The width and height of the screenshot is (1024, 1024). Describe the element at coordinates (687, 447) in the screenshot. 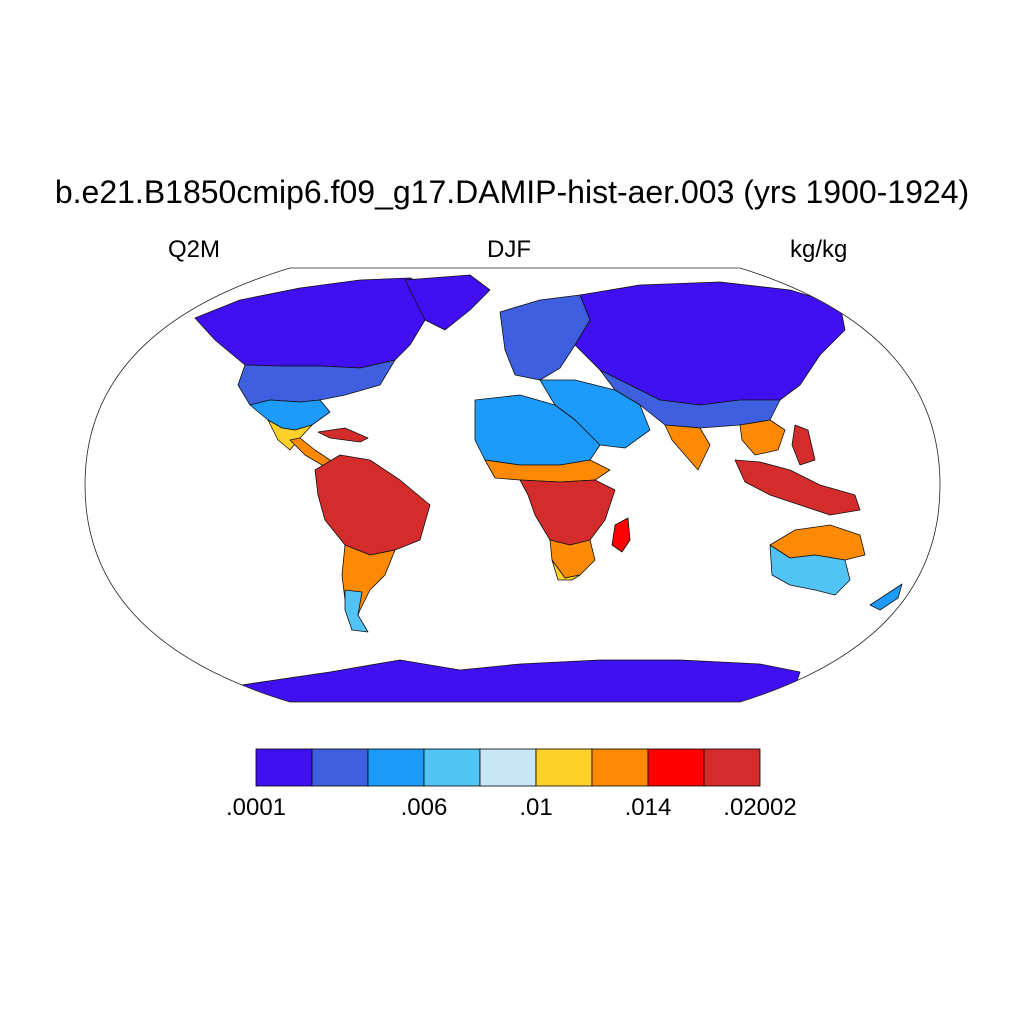

I see `india` at that location.